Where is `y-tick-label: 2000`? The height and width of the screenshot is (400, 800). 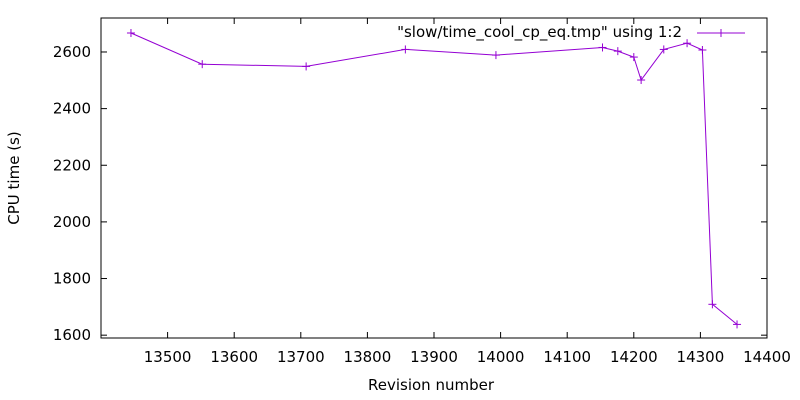
y-tick-label: 2000 is located at coordinates (72, 222).